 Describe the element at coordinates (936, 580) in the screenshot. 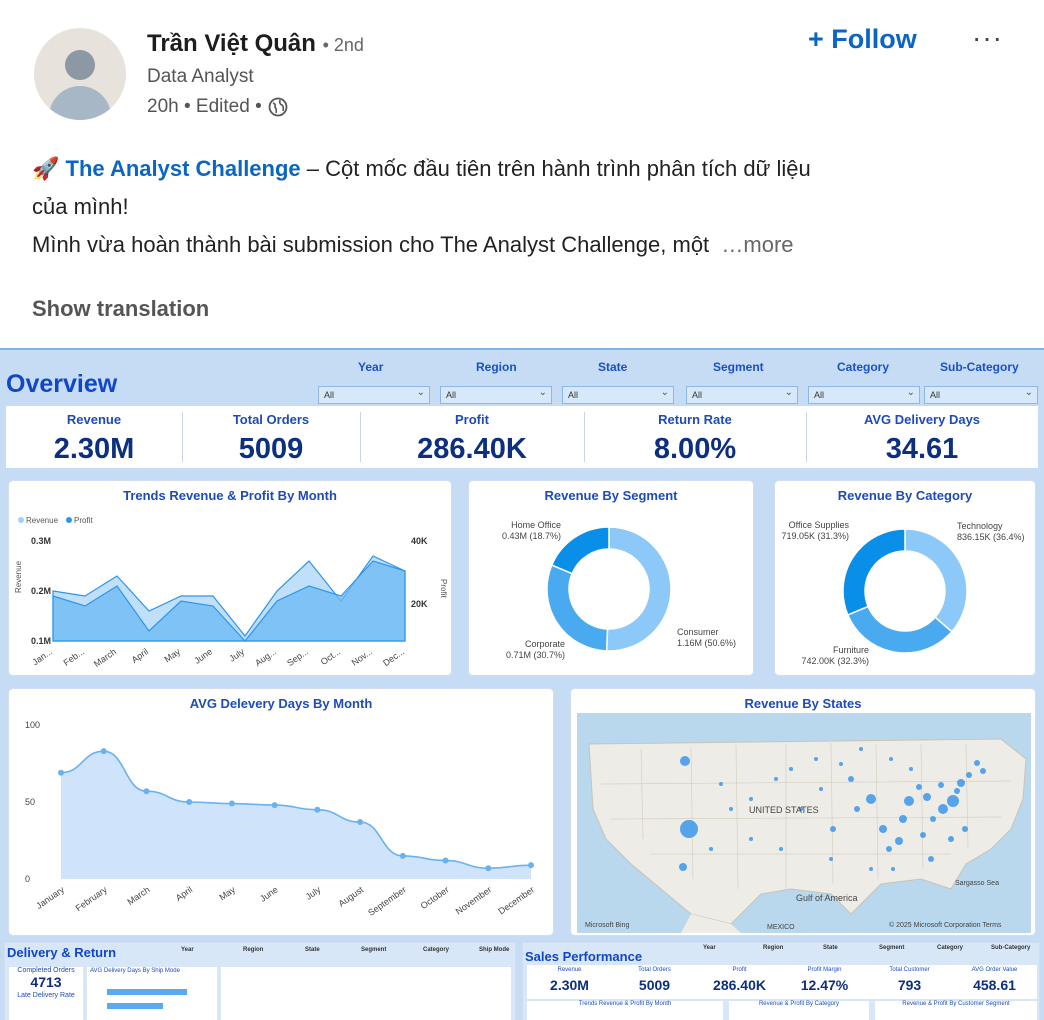

I see `donut-slice-technology` at that location.